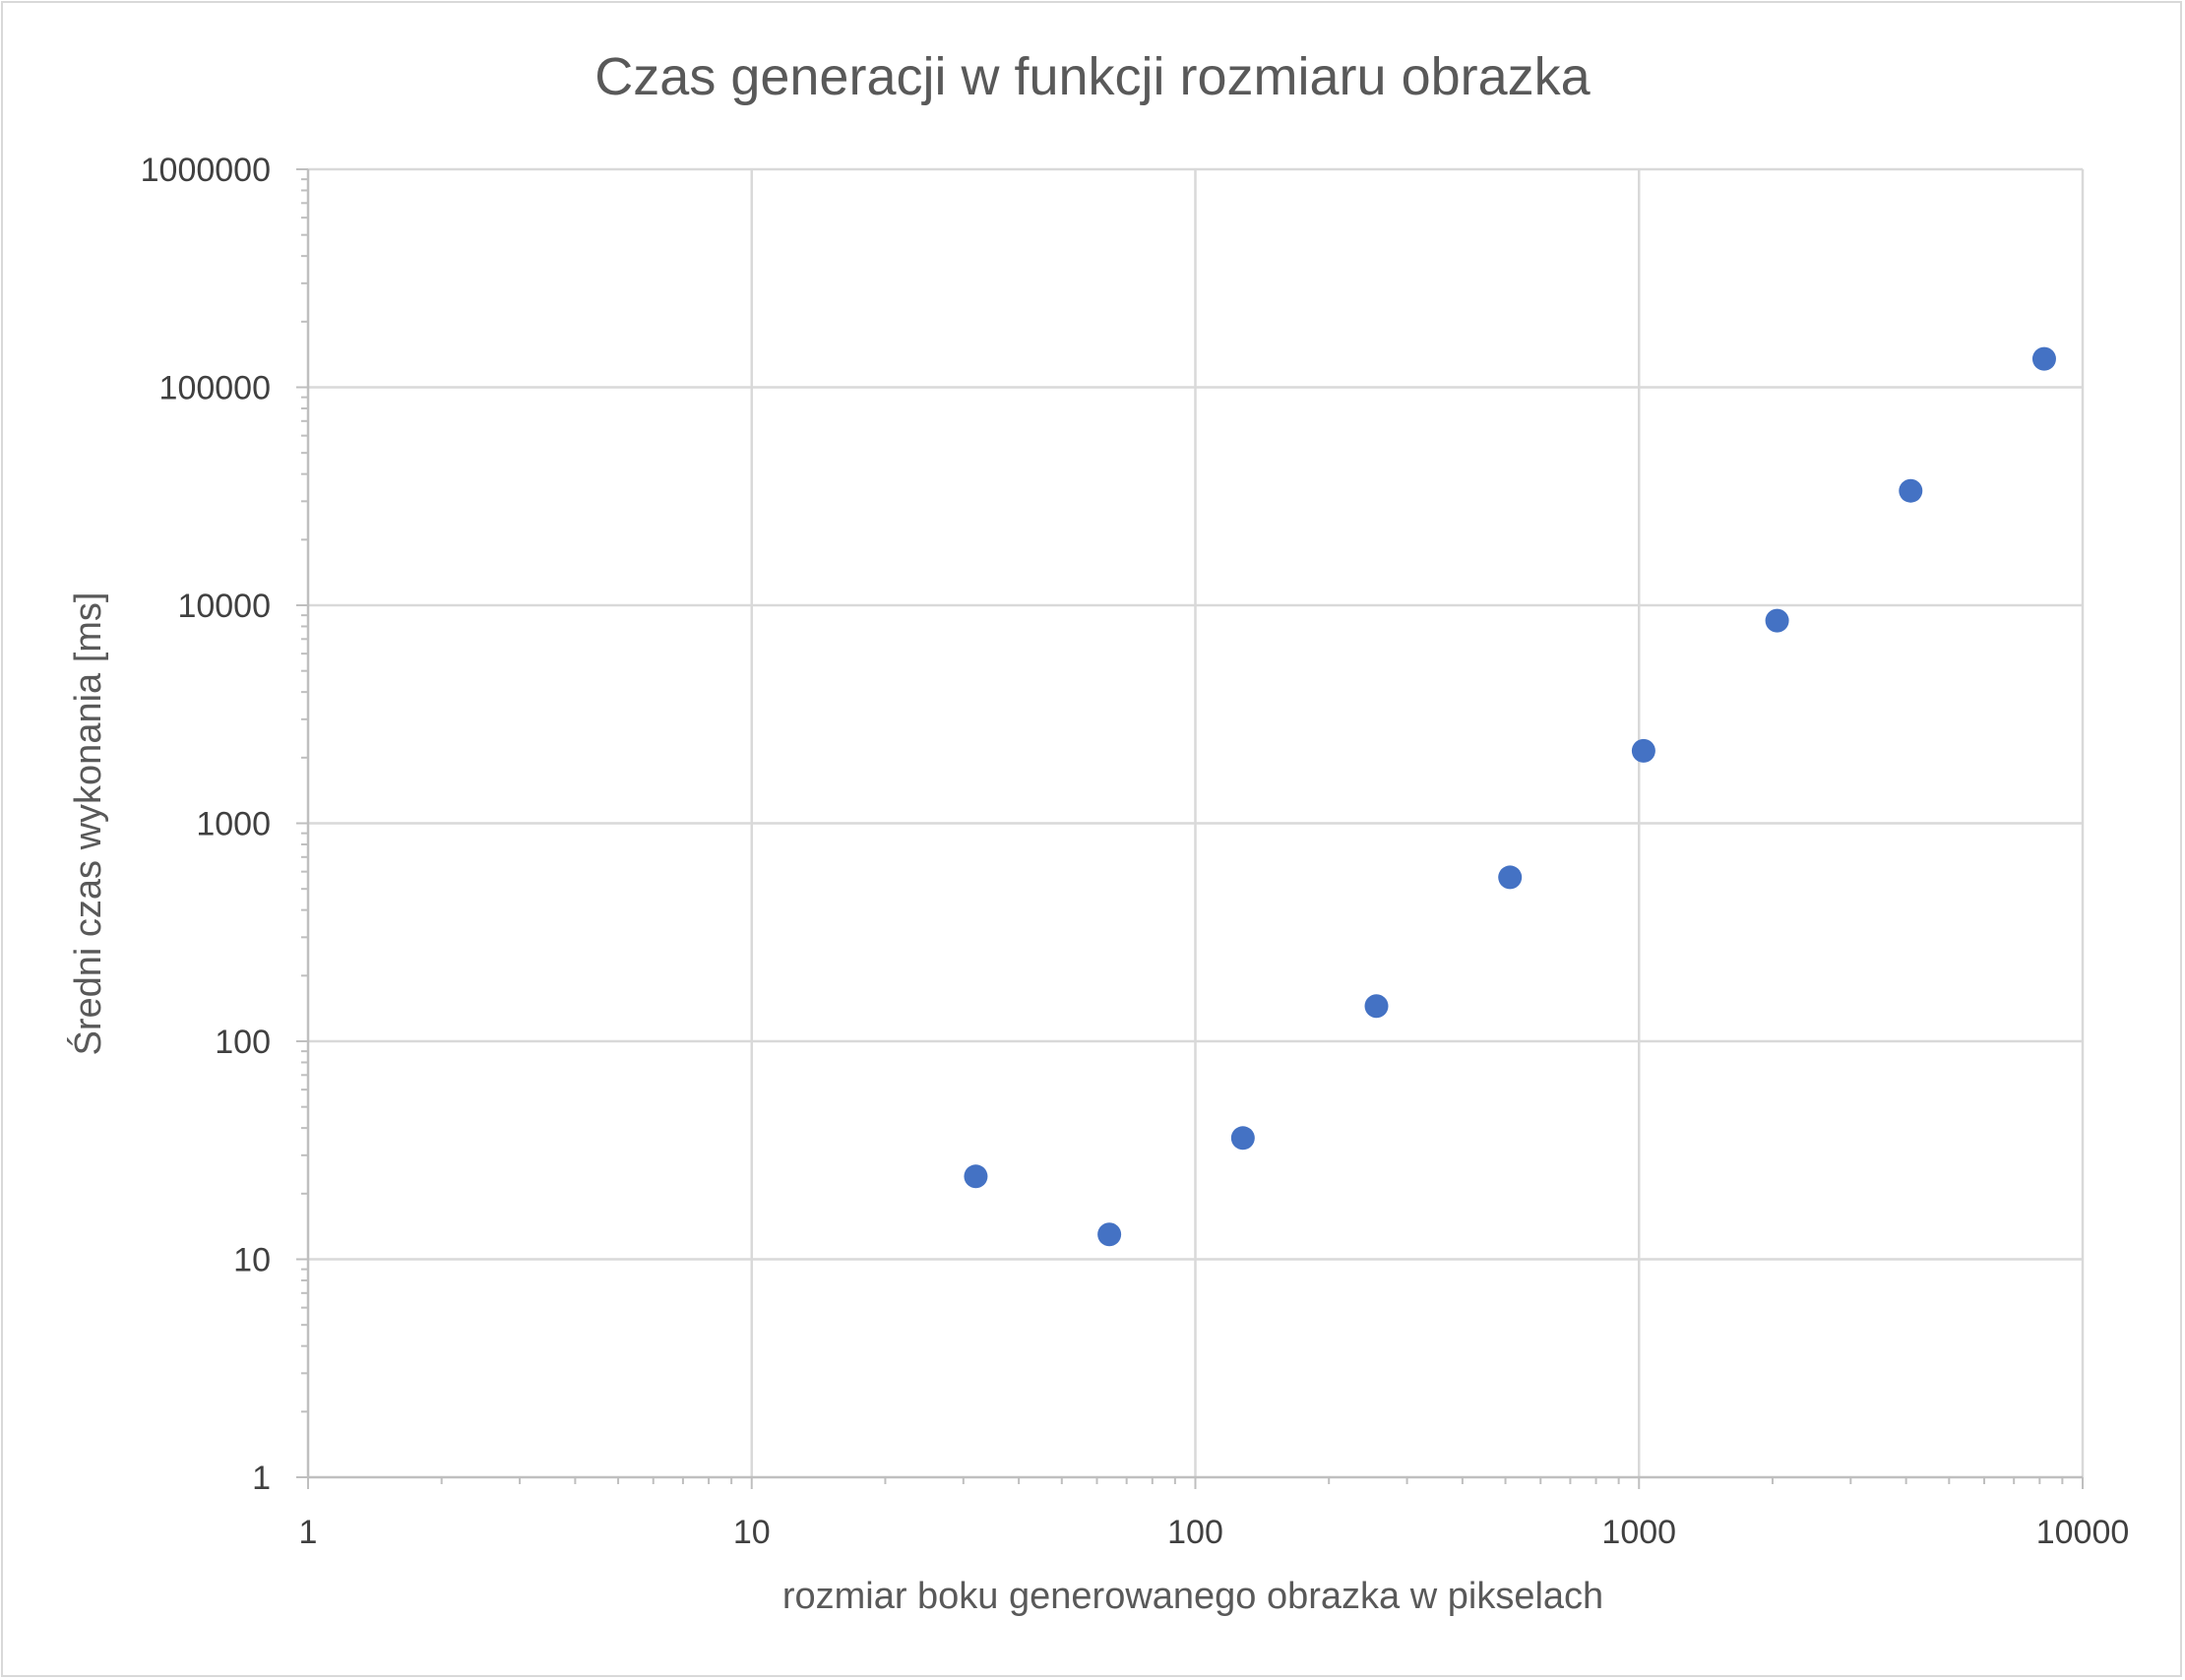  Describe the element at coordinates (262, 1478) in the screenshot. I see `y-tick-label: 1` at that location.